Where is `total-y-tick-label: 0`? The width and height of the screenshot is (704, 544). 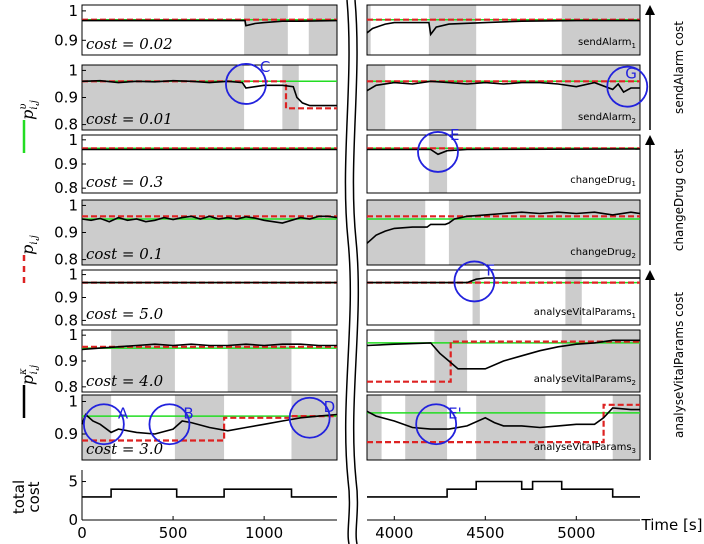 total-y-tick-label: 0 is located at coordinates (73, 520).